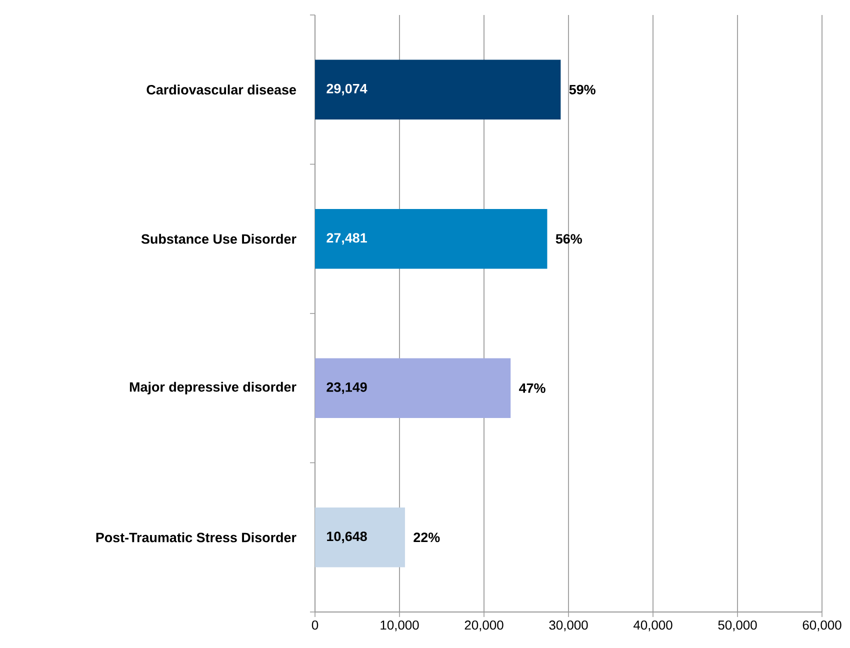 The width and height of the screenshot is (850, 648). Describe the element at coordinates (652, 626) in the screenshot. I see `x-tick-label: 40,000` at that location.